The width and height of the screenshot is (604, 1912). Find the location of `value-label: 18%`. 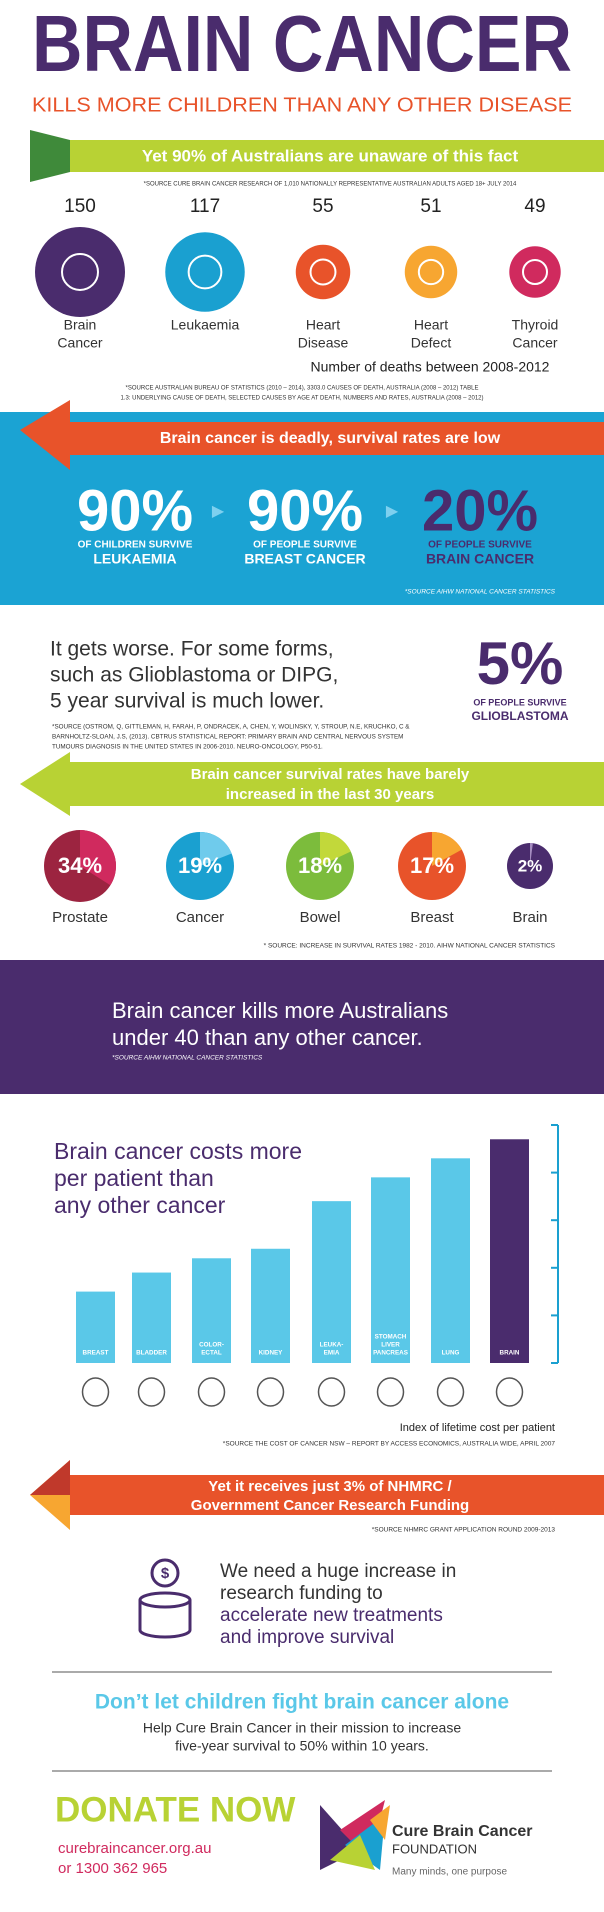

value-label: 18% is located at coordinates (320, 865).